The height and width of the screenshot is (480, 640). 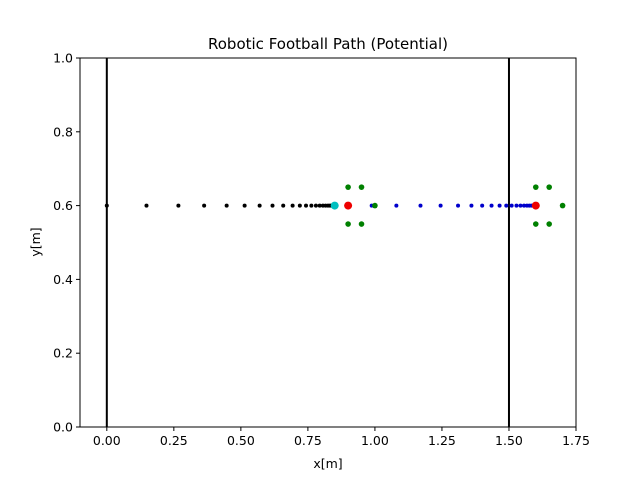 I want to click on x-tick-label-0: 0.00, so click(x=107, y=440).